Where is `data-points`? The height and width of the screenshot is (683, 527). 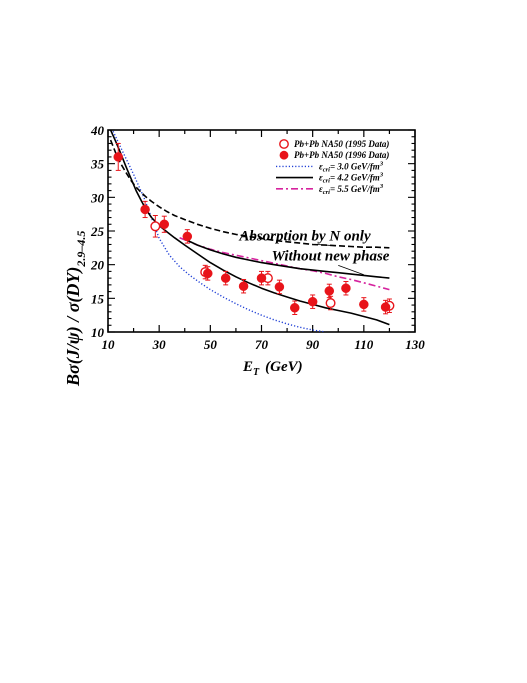 data-points is located at coordinates (254, 228).